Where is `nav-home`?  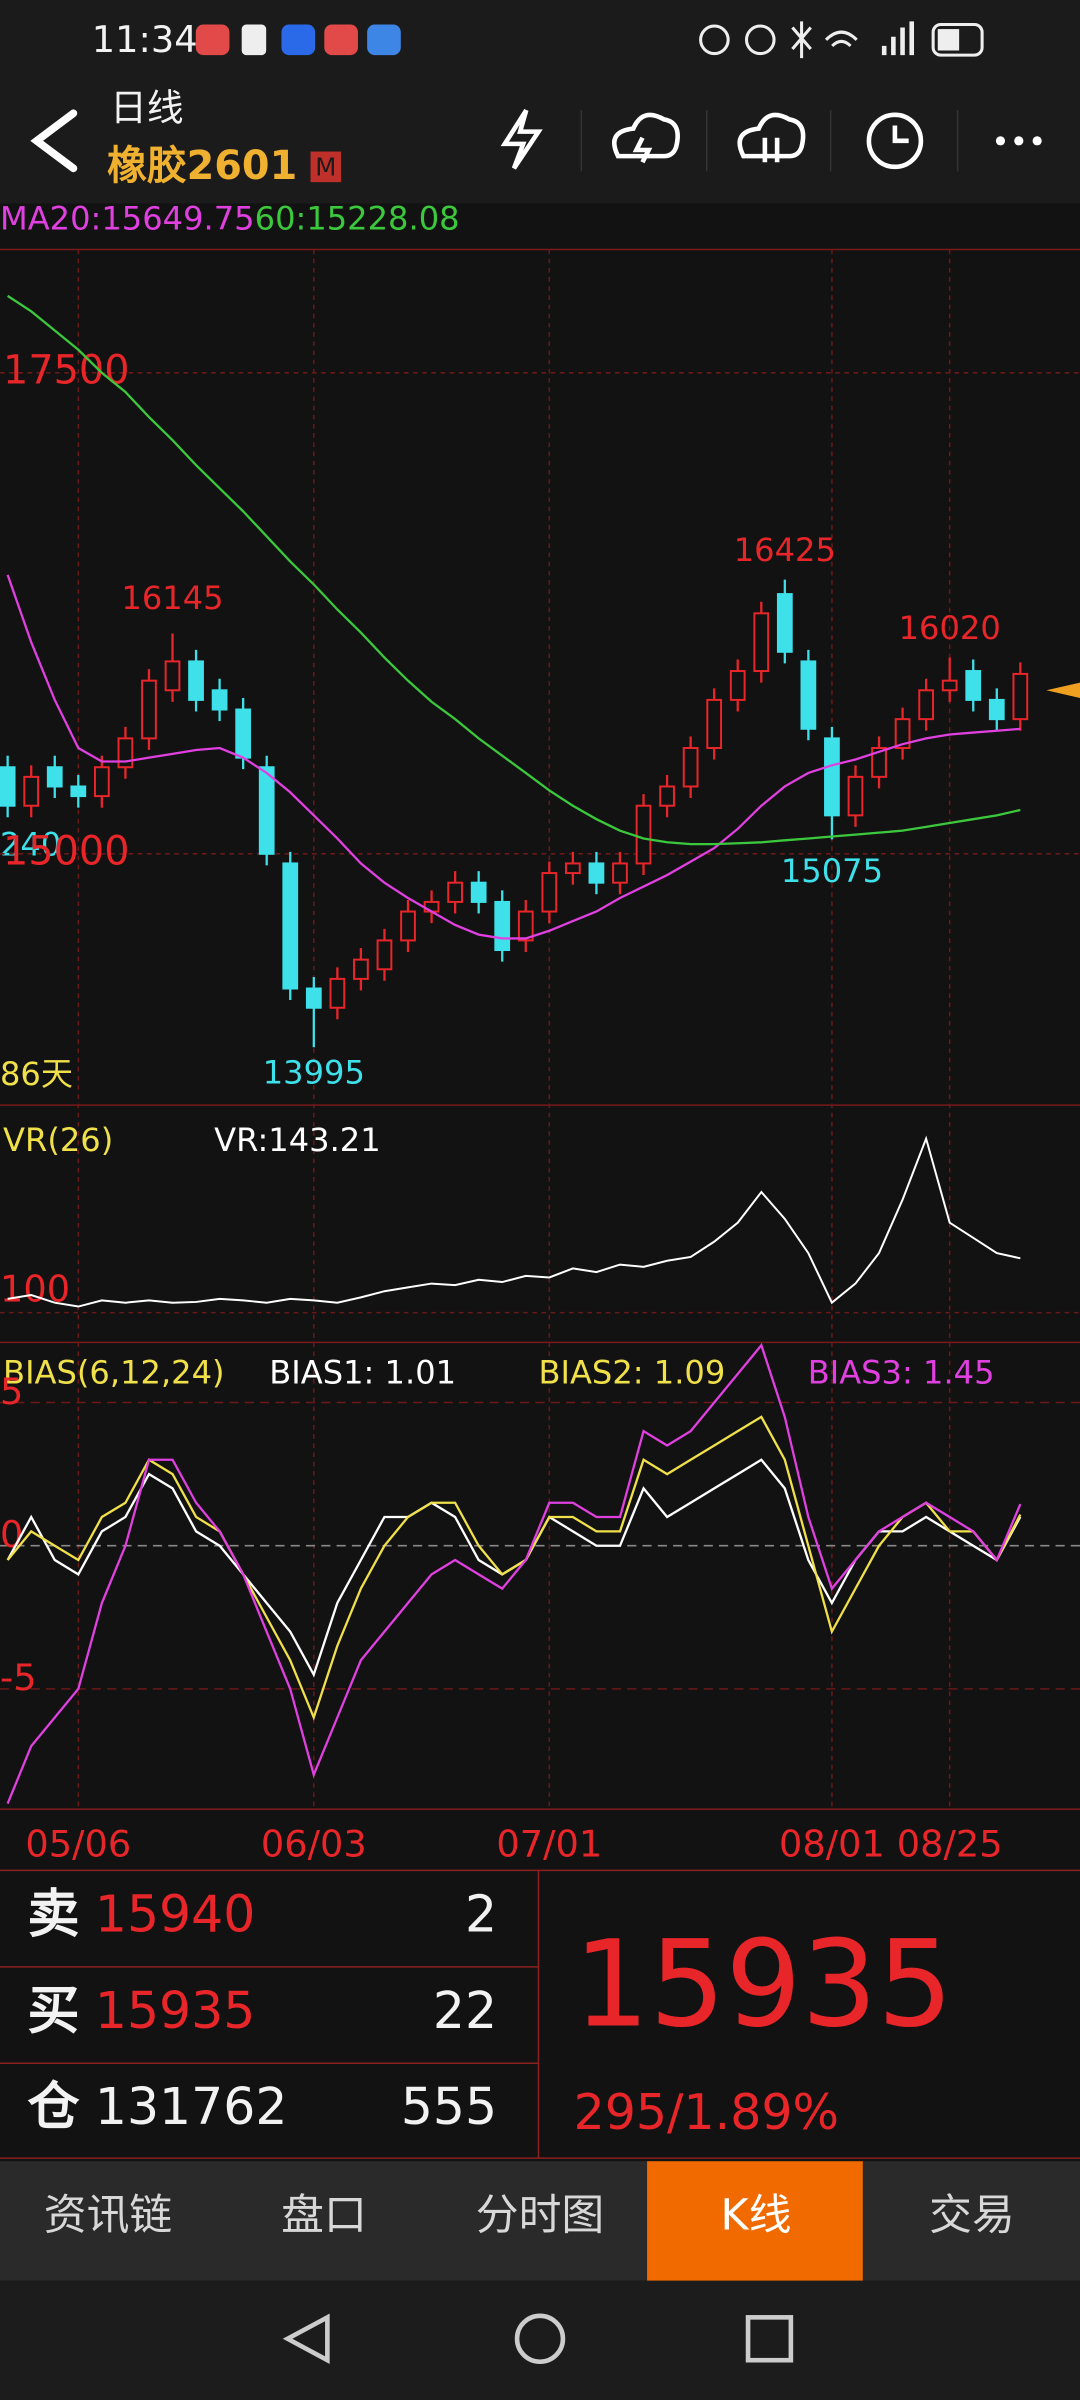 nav-home is located at coordinates (540, 2339).